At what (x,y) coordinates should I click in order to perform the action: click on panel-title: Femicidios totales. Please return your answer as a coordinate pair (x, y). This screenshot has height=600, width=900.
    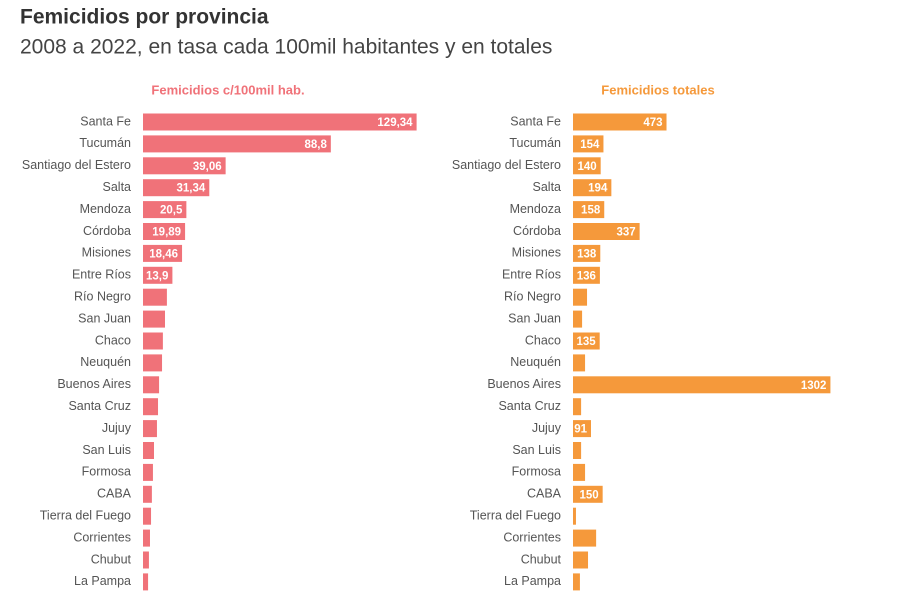
    Looking at the image, I should click on (657, 89).